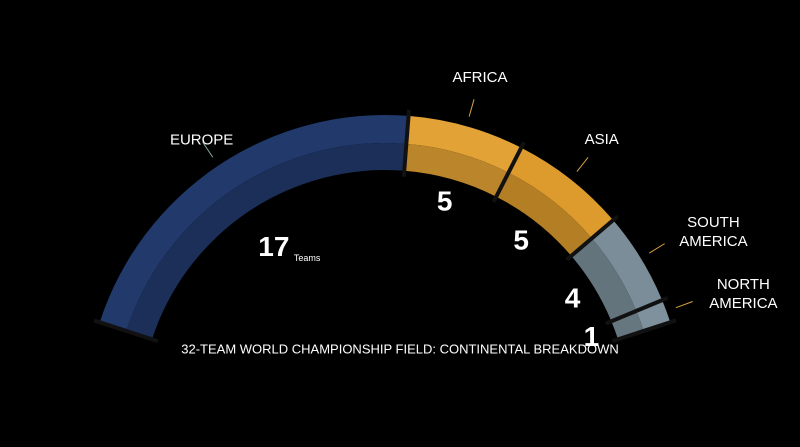  Describe the element at coordinates (592, 336) in the screenshot. I see `value-label: 1` at that location.